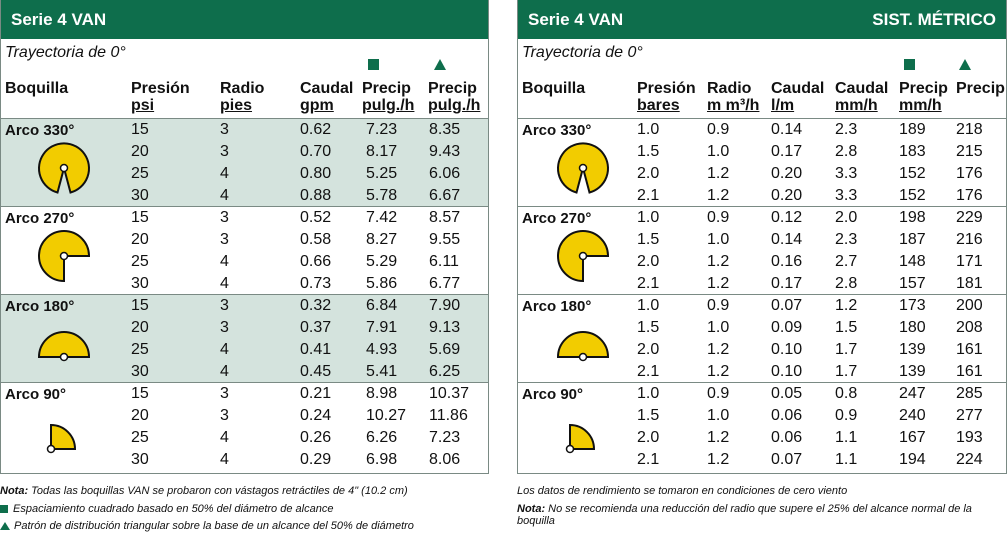 This screenshot has width=1007, height=539. What do you see at coordinates (40, 218) in the screenshot?
I see `arc-label: Arco 270°` at bounding box center [40, 218].